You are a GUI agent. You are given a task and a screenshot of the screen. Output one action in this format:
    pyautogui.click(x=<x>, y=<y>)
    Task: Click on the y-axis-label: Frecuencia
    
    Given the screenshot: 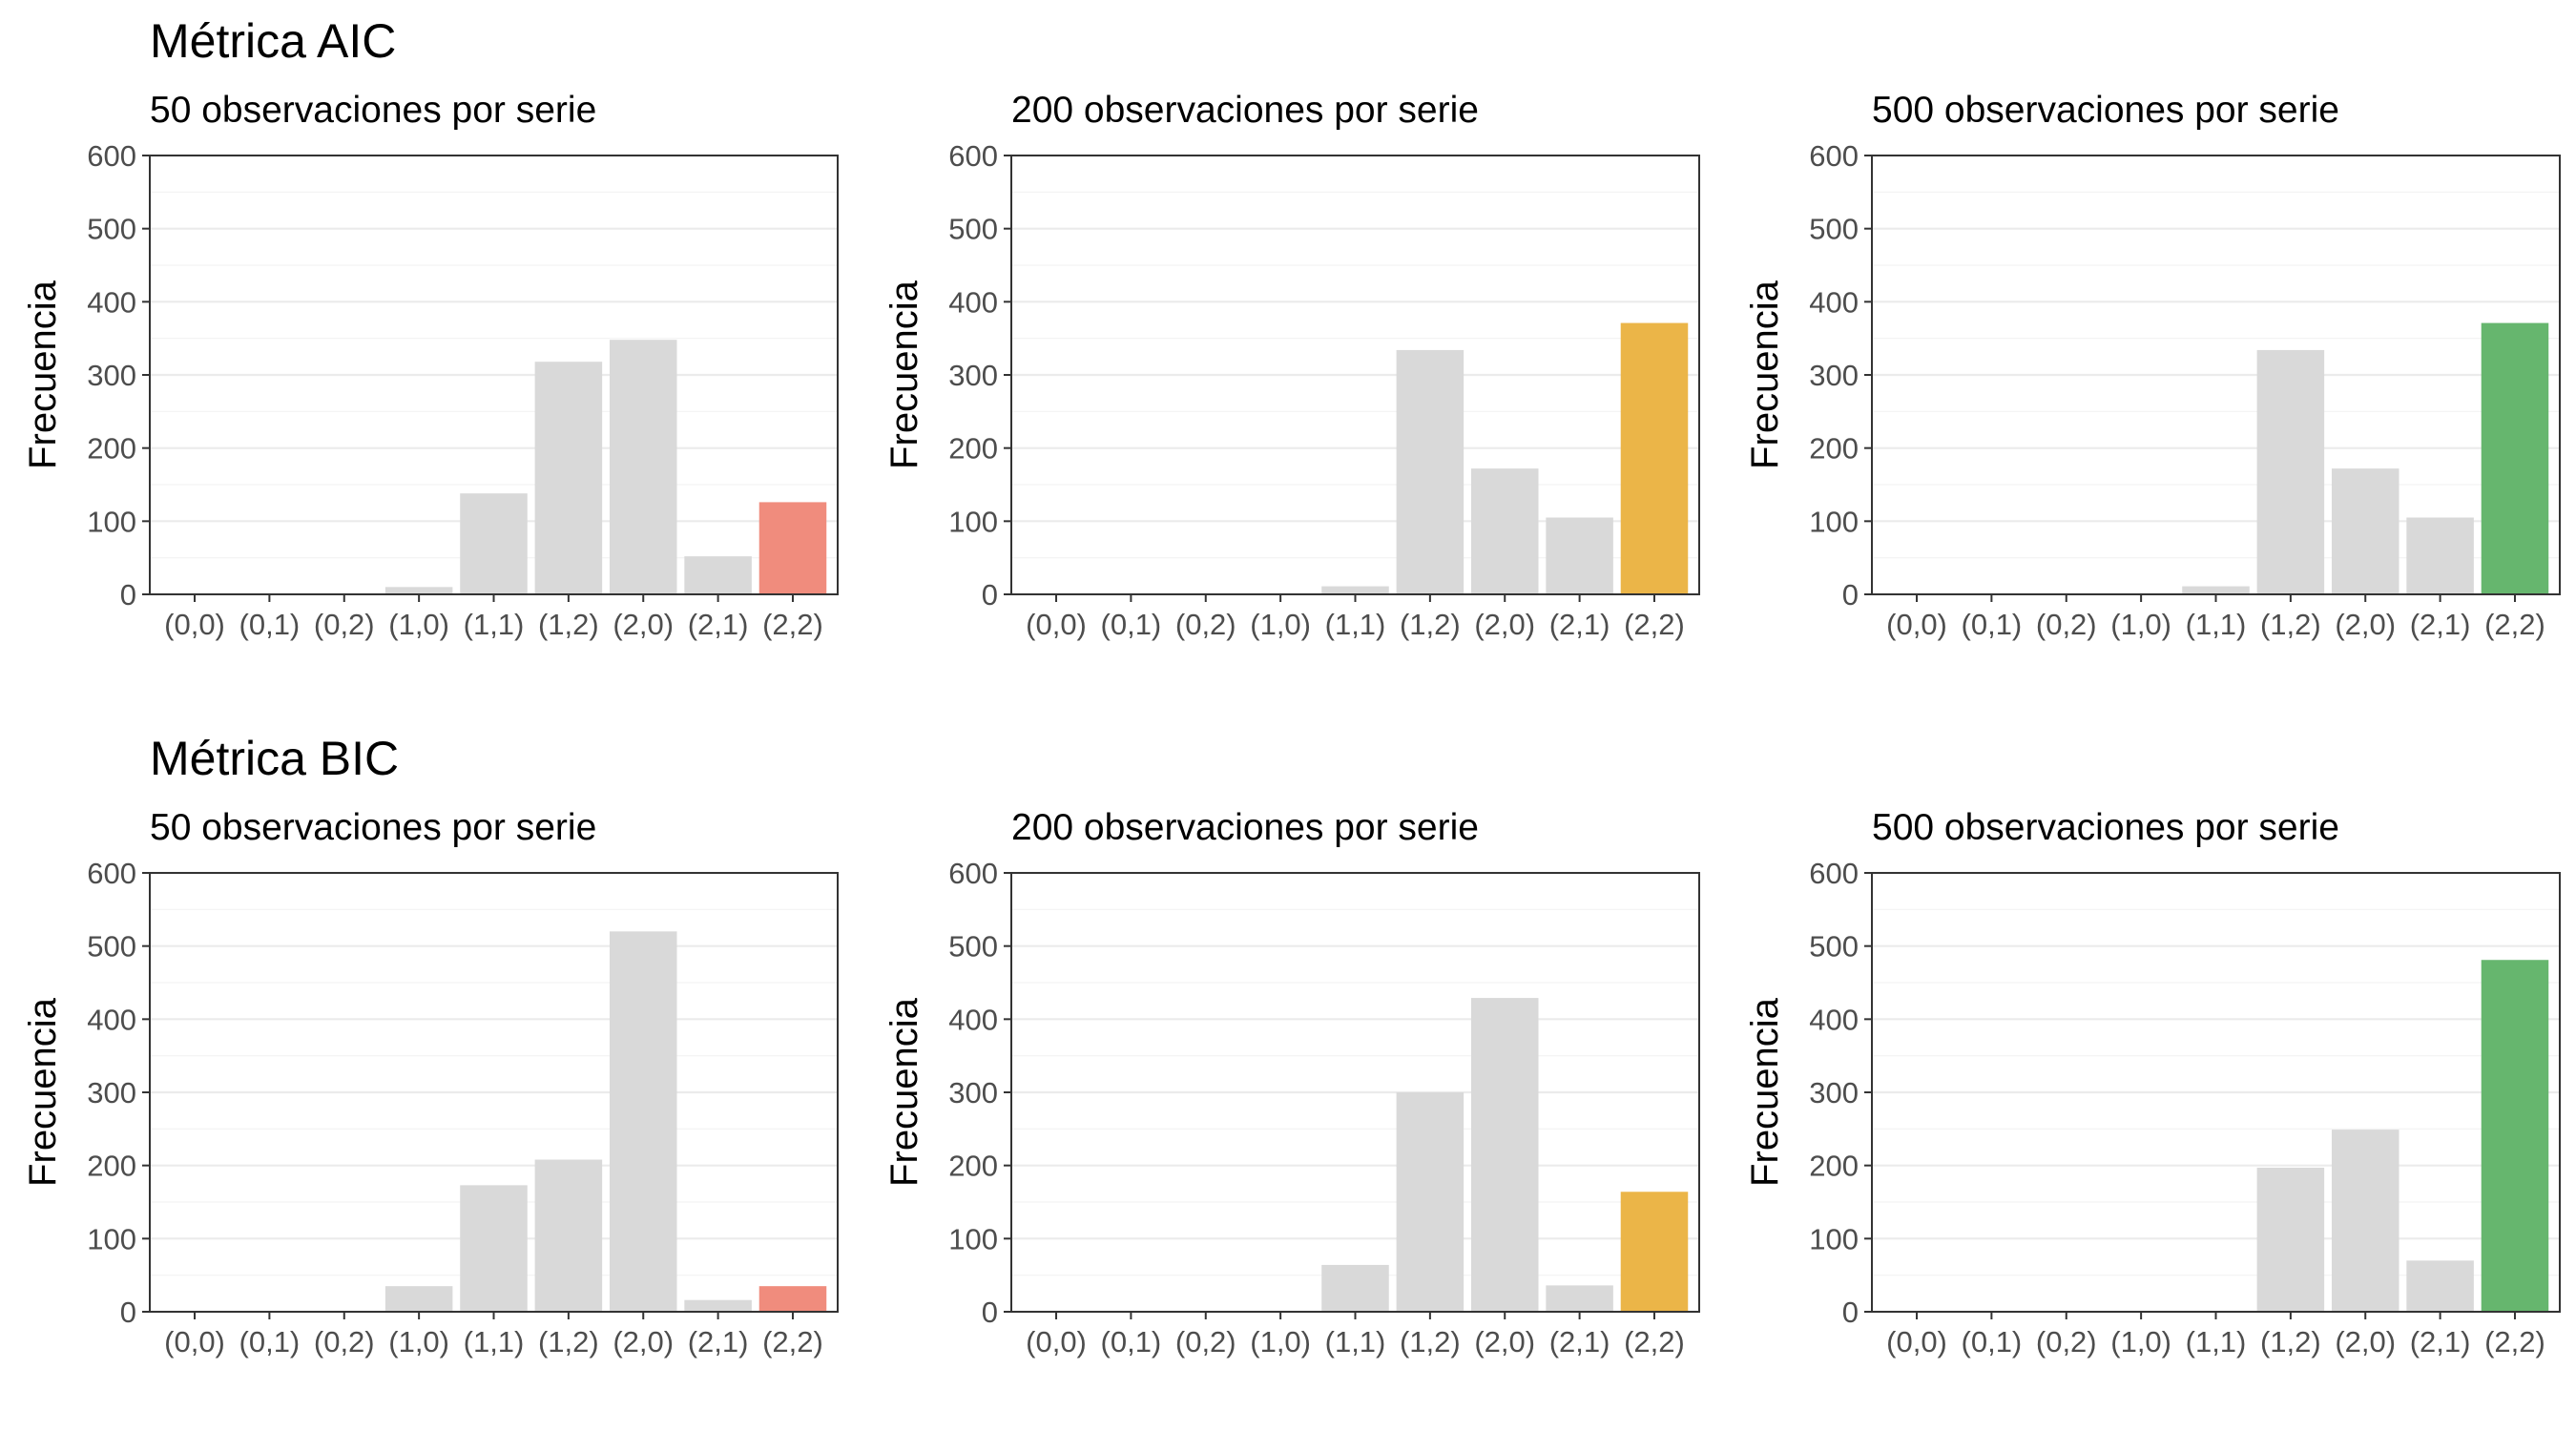 What is the action you would take?
    pyautogui.click(x=904, y=375)
    